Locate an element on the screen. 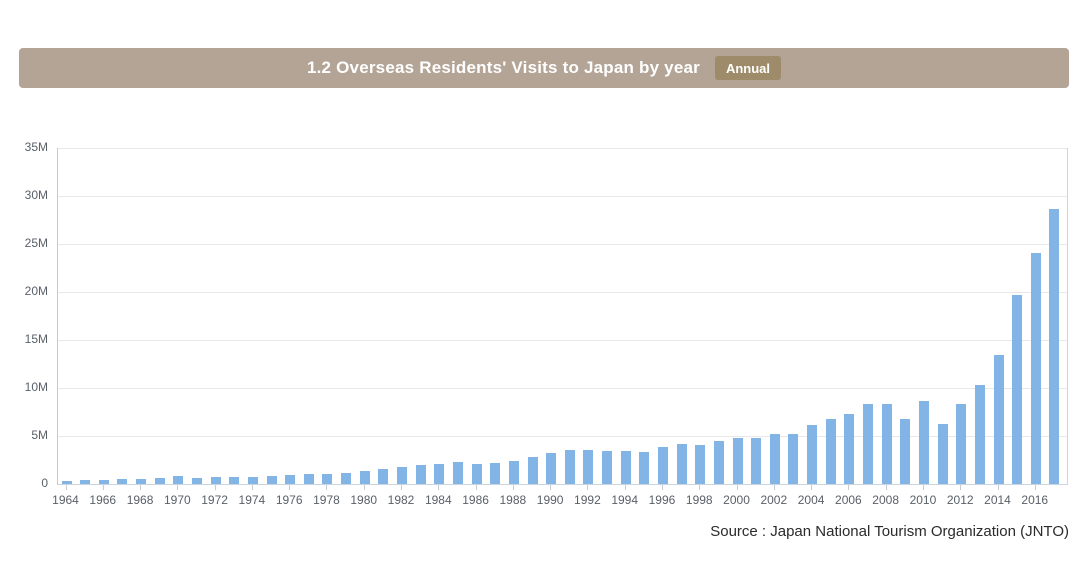 The image size is (1088, 567). bar-2013 is located at coordinates (979, 434).